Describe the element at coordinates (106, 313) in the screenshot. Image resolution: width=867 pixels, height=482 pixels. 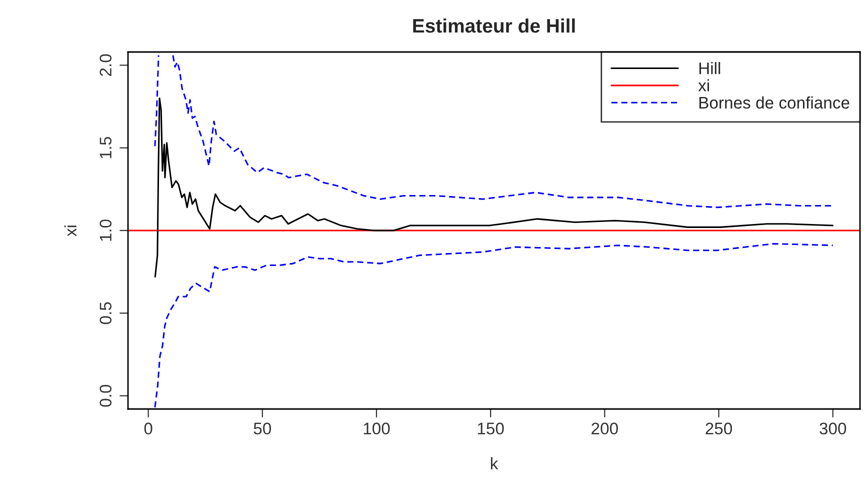
I see `y-tick-label: 0.5` at that location.